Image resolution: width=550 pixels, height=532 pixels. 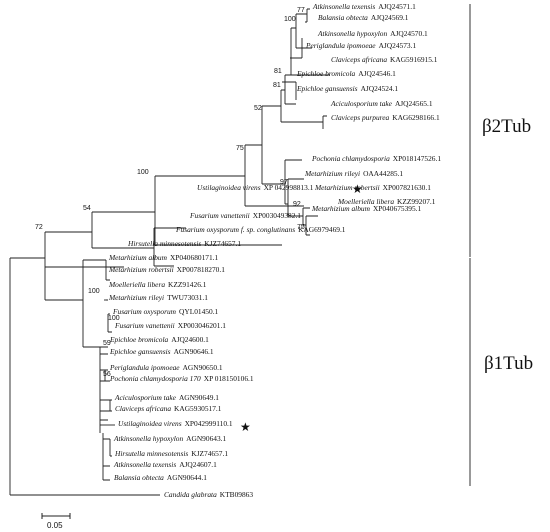 I want to click on b1-leaf-label: Moelleriella libera KZZ91426.1, so click(x=157, y=284).